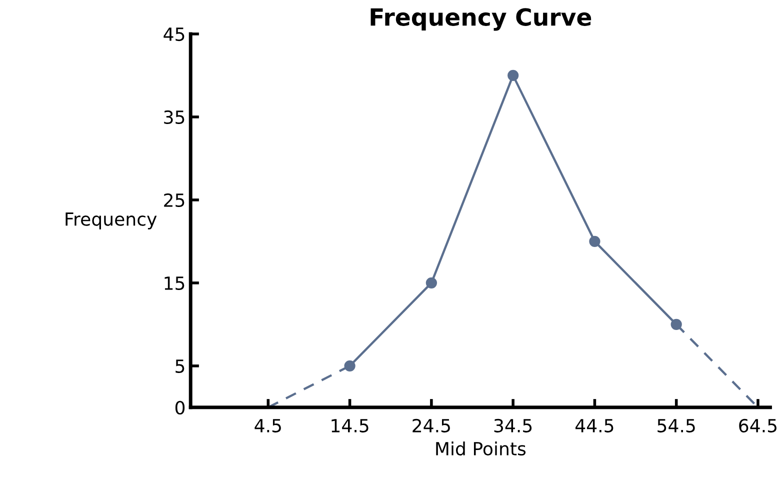 This screenshot has width=778, height=485. What do you see at coordinates (174, 35) in the screenshot?
I see `y-tick-label: 45` at bounding box center [174, 35].